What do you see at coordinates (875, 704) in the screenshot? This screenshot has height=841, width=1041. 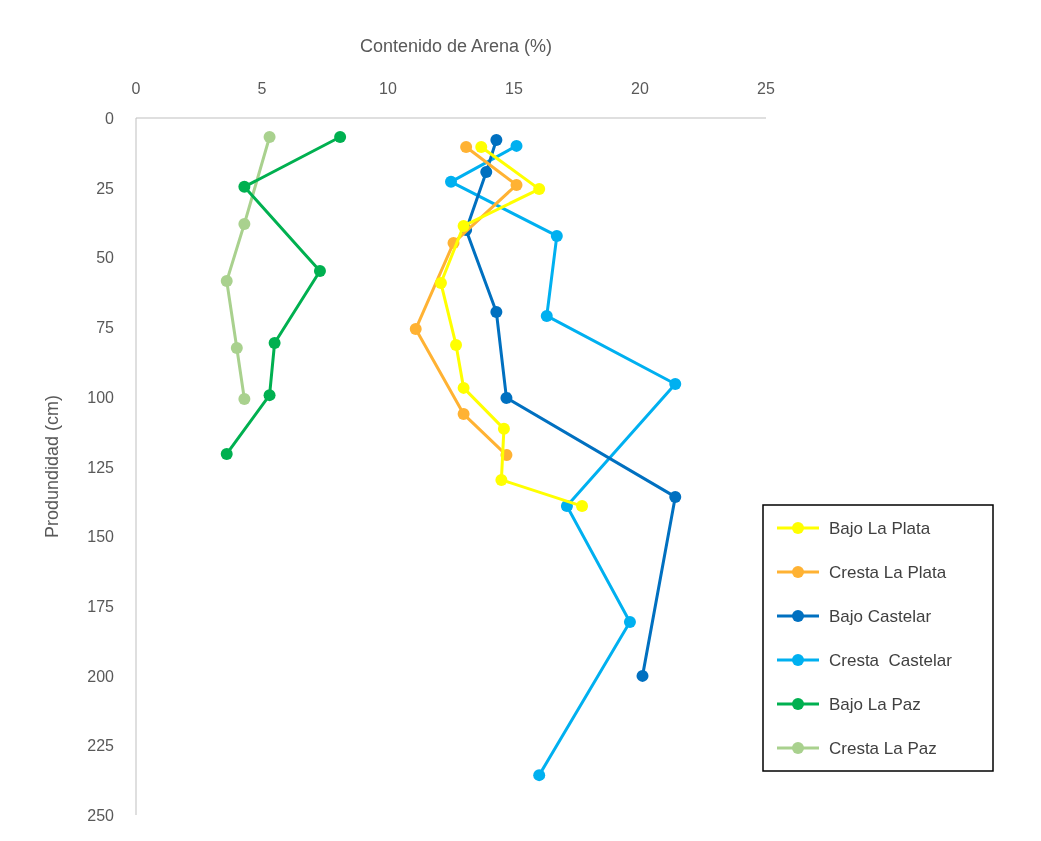 I see `legend-label: Bajo La Paz` at bounding box center [875, 704].